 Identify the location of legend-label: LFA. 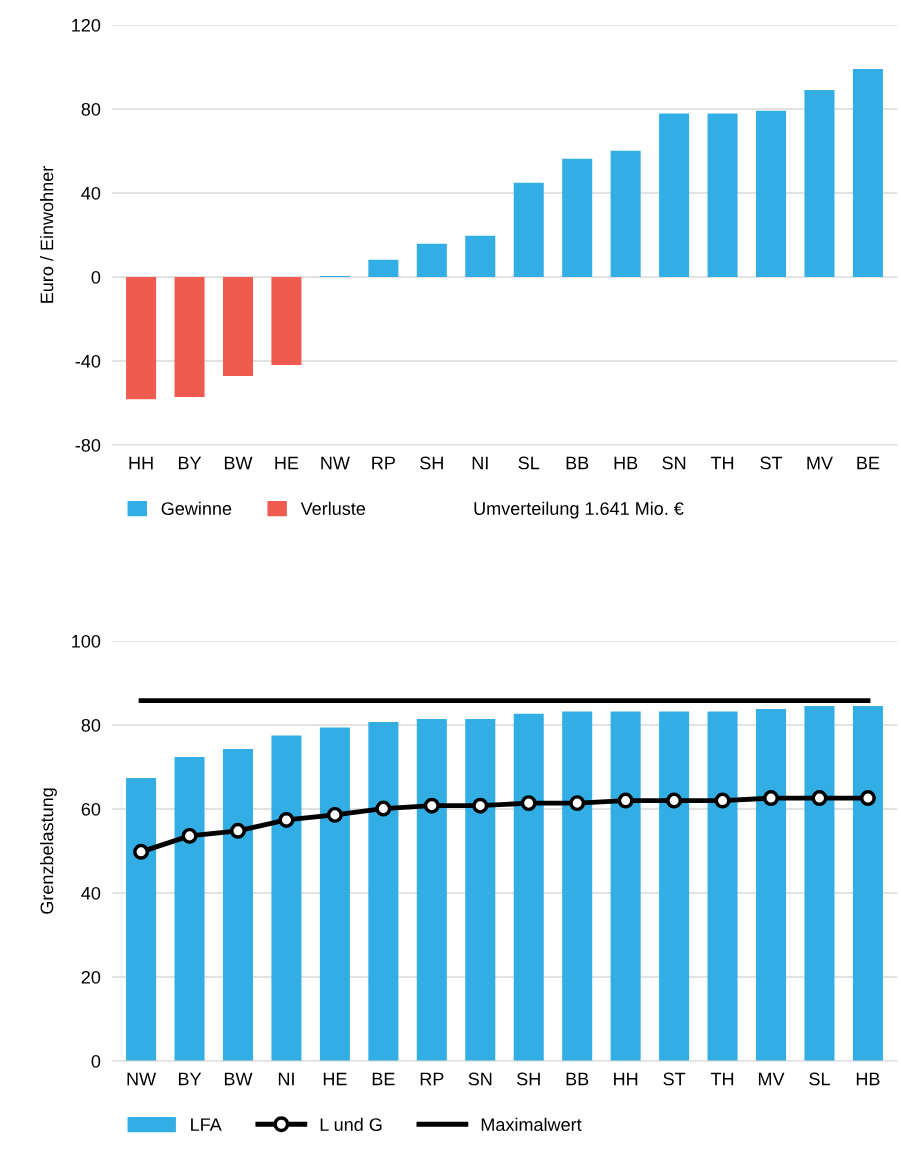
(206, 1124).